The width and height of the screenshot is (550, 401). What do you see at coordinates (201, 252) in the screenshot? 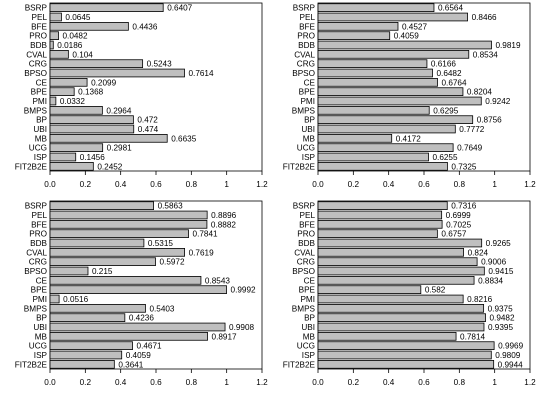
I see `value-label: 0.7619` at bounding box center [201, 252].